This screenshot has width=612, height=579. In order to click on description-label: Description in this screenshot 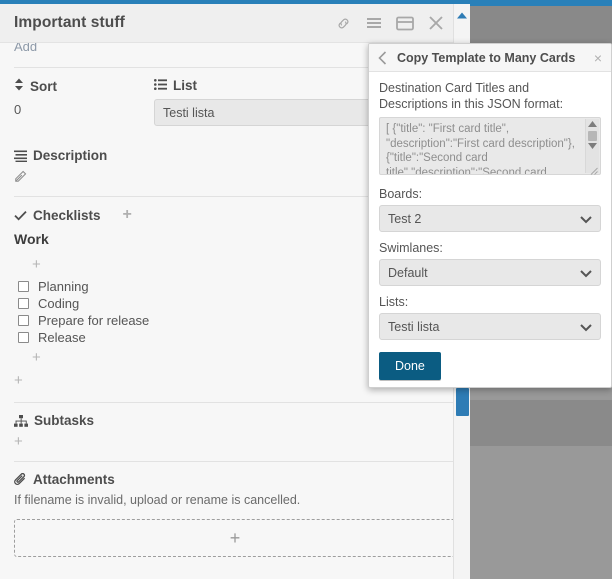, I will do `click(70, 155)`.